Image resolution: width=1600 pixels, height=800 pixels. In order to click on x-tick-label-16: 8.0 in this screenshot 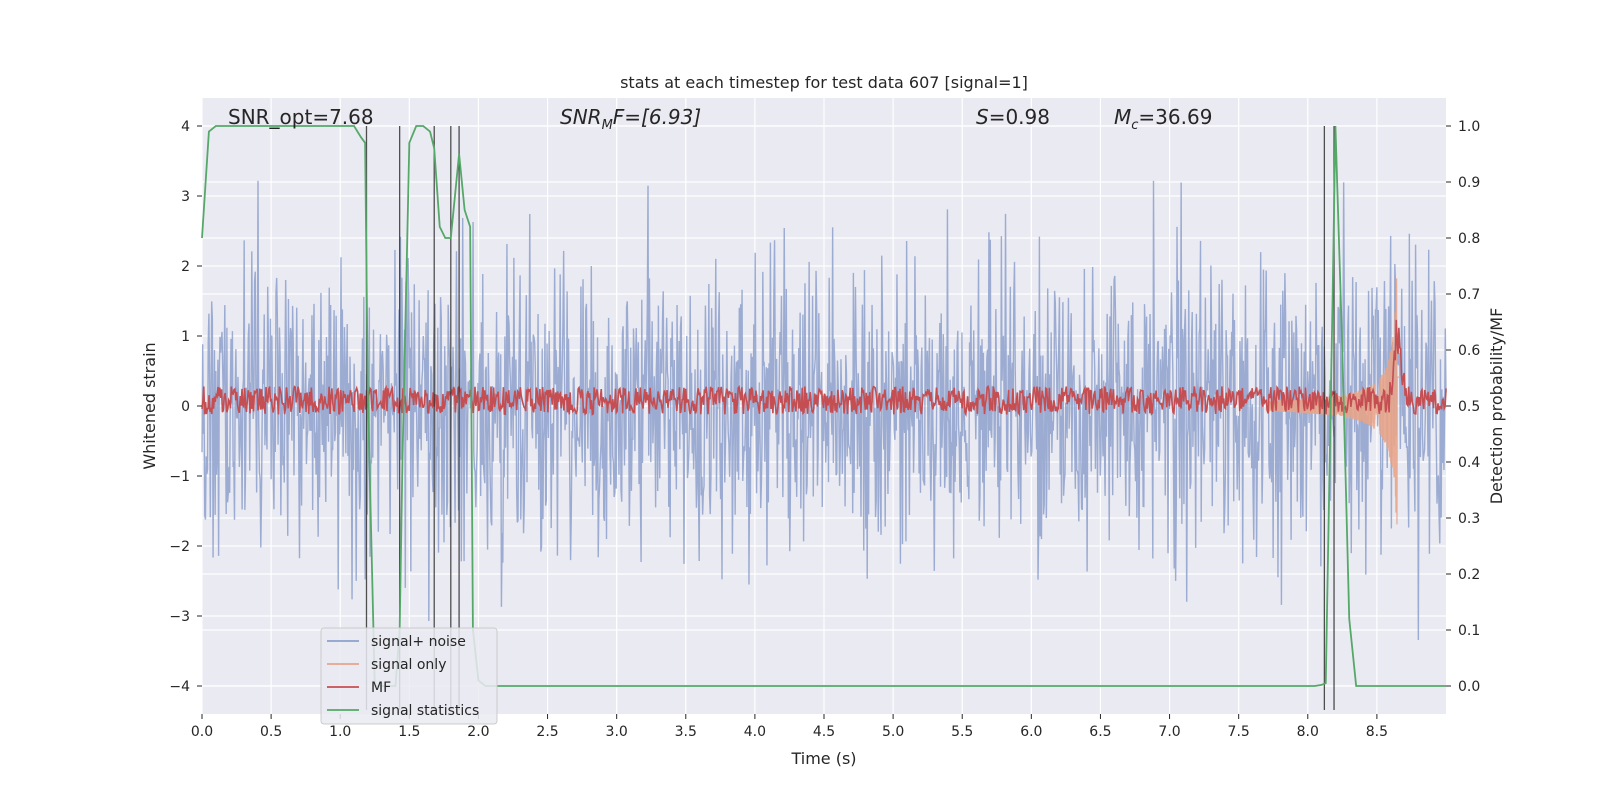, I will do `click(1308, 732)`.